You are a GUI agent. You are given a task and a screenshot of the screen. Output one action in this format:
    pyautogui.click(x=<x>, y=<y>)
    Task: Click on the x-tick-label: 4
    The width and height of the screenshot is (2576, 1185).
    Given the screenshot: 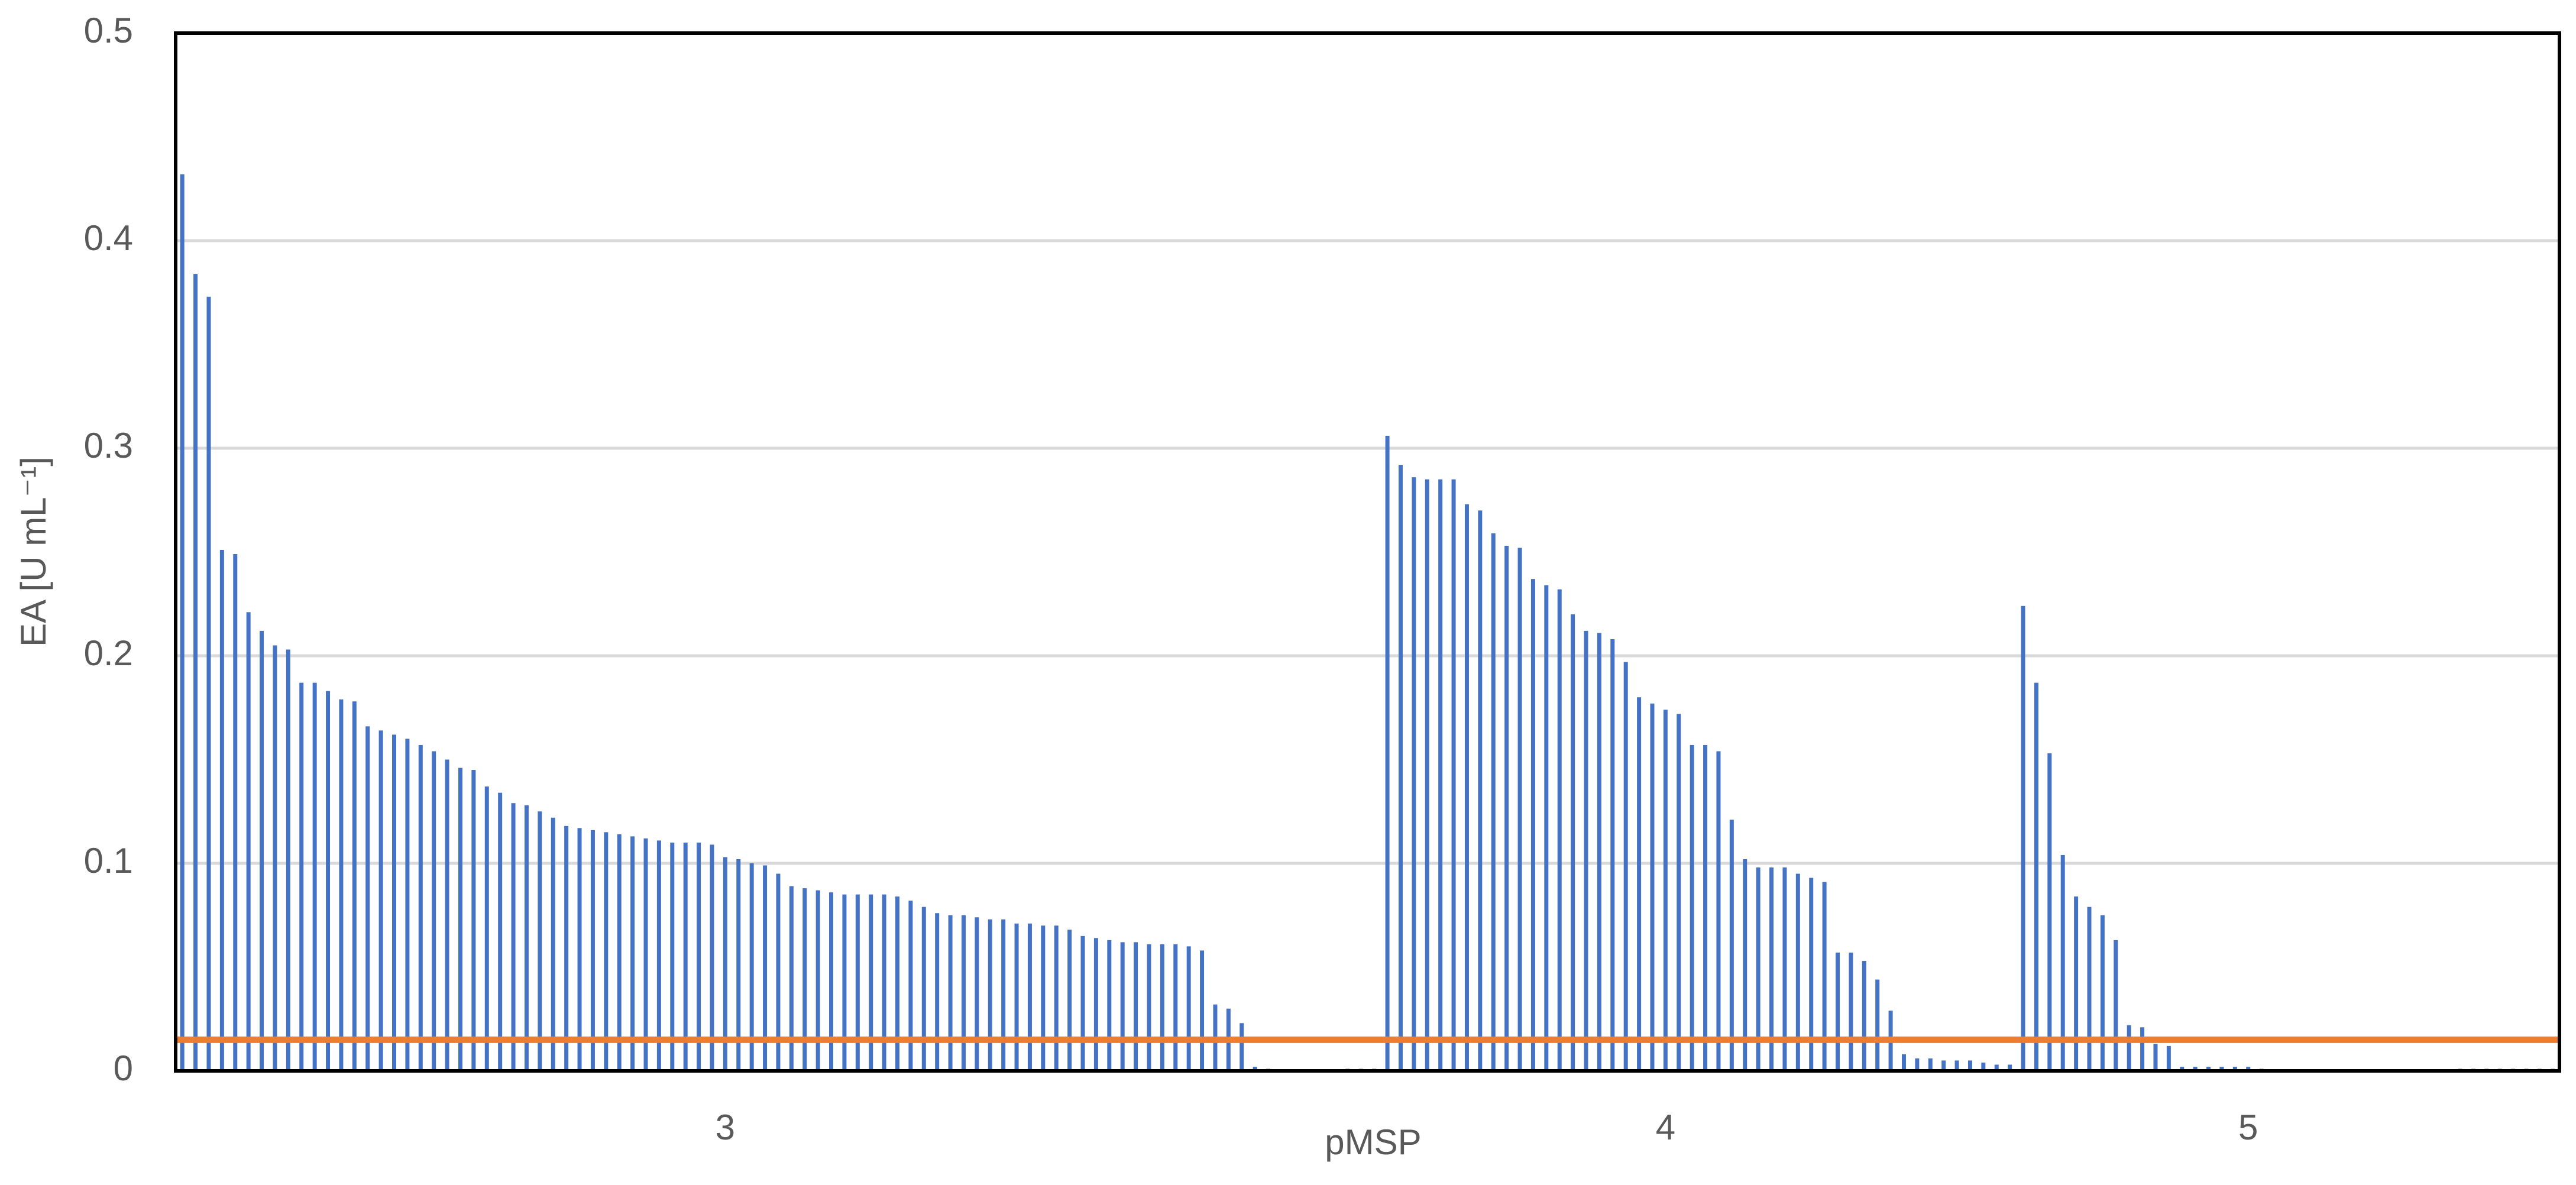 What is the action you would take?
    pyautogui.click(x=1666, y=1127)
    